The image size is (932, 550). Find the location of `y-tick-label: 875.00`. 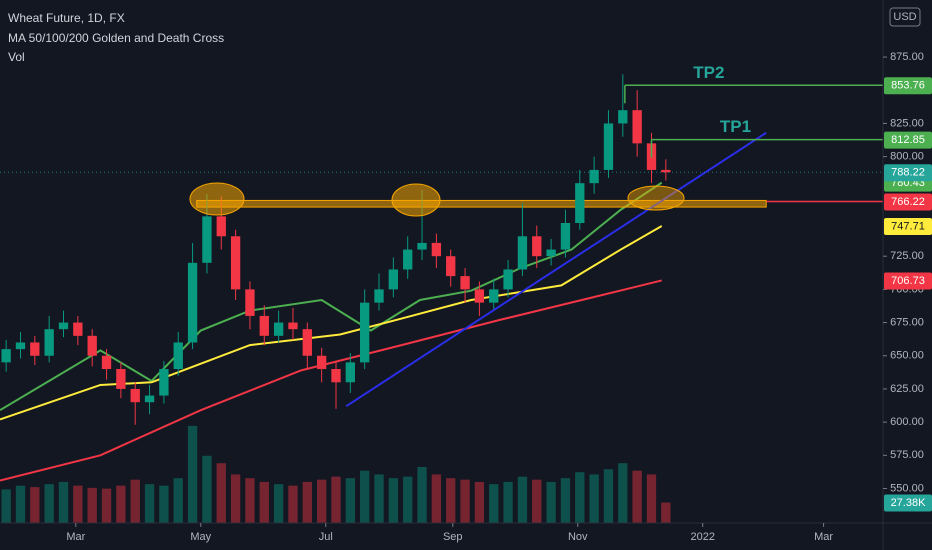

y-tick-label: 875.00 is located at coordinates (907, 57).